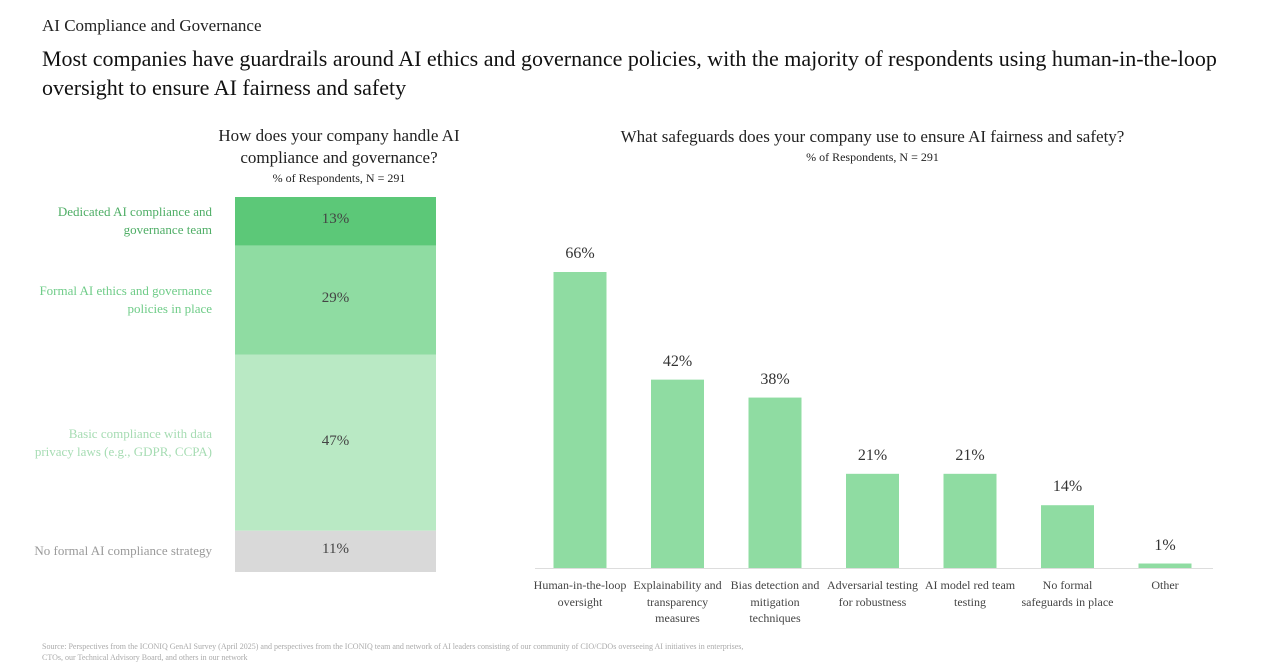 The image size is (1271, 665). I want to click on x-tick-label: Other, so click(1165, 585).